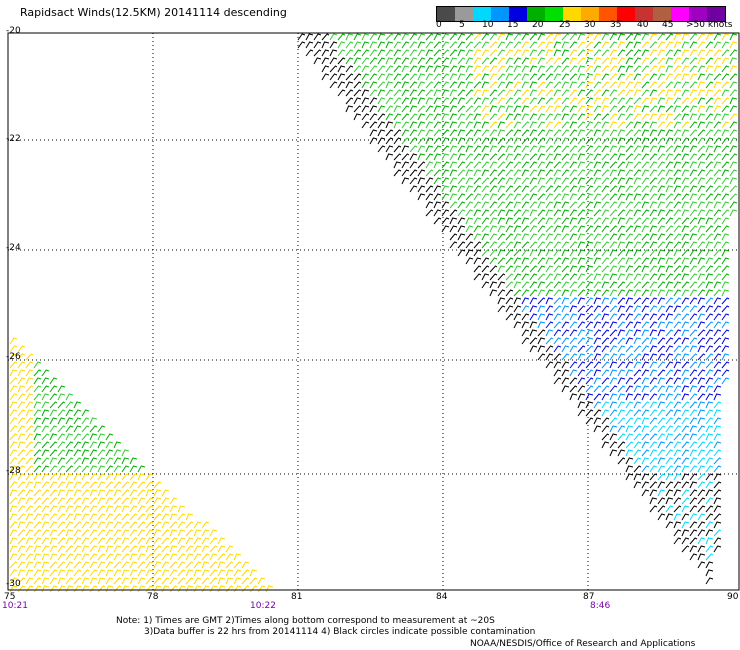 The height and width of the screenshot is (650, 740). Describe the element at coordinates (572, 14) in the screenshot. I see `legend-swatch` at that location.